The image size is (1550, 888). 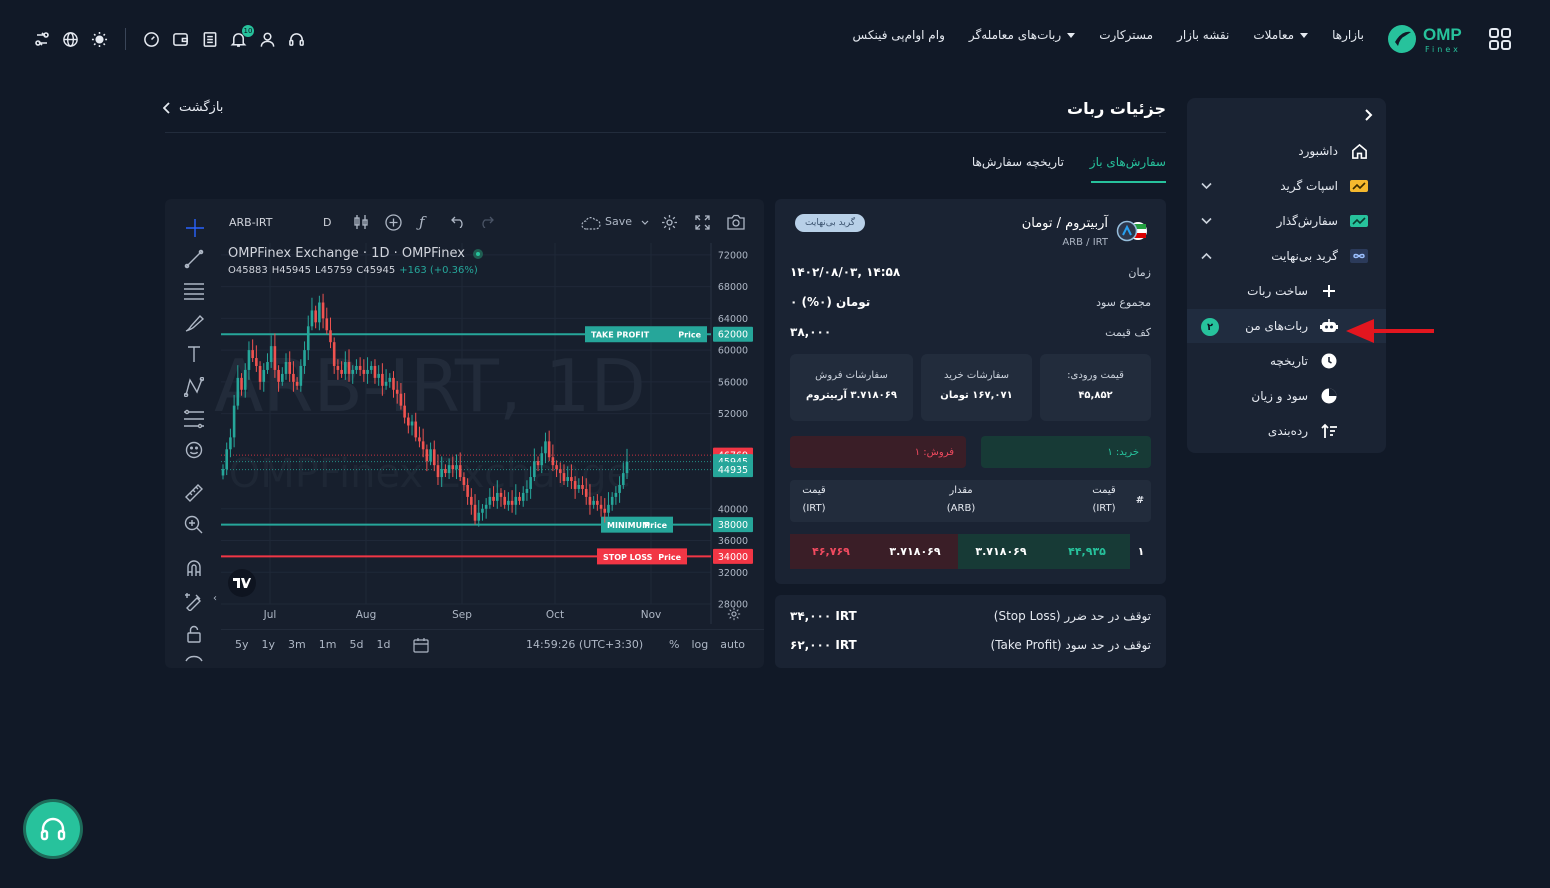 What do you see at coordinates (1022, 35) in the screenshot?
I see `nav-item-4: ربات‌های معامله‌گر` at bounding box center [1022, 35].